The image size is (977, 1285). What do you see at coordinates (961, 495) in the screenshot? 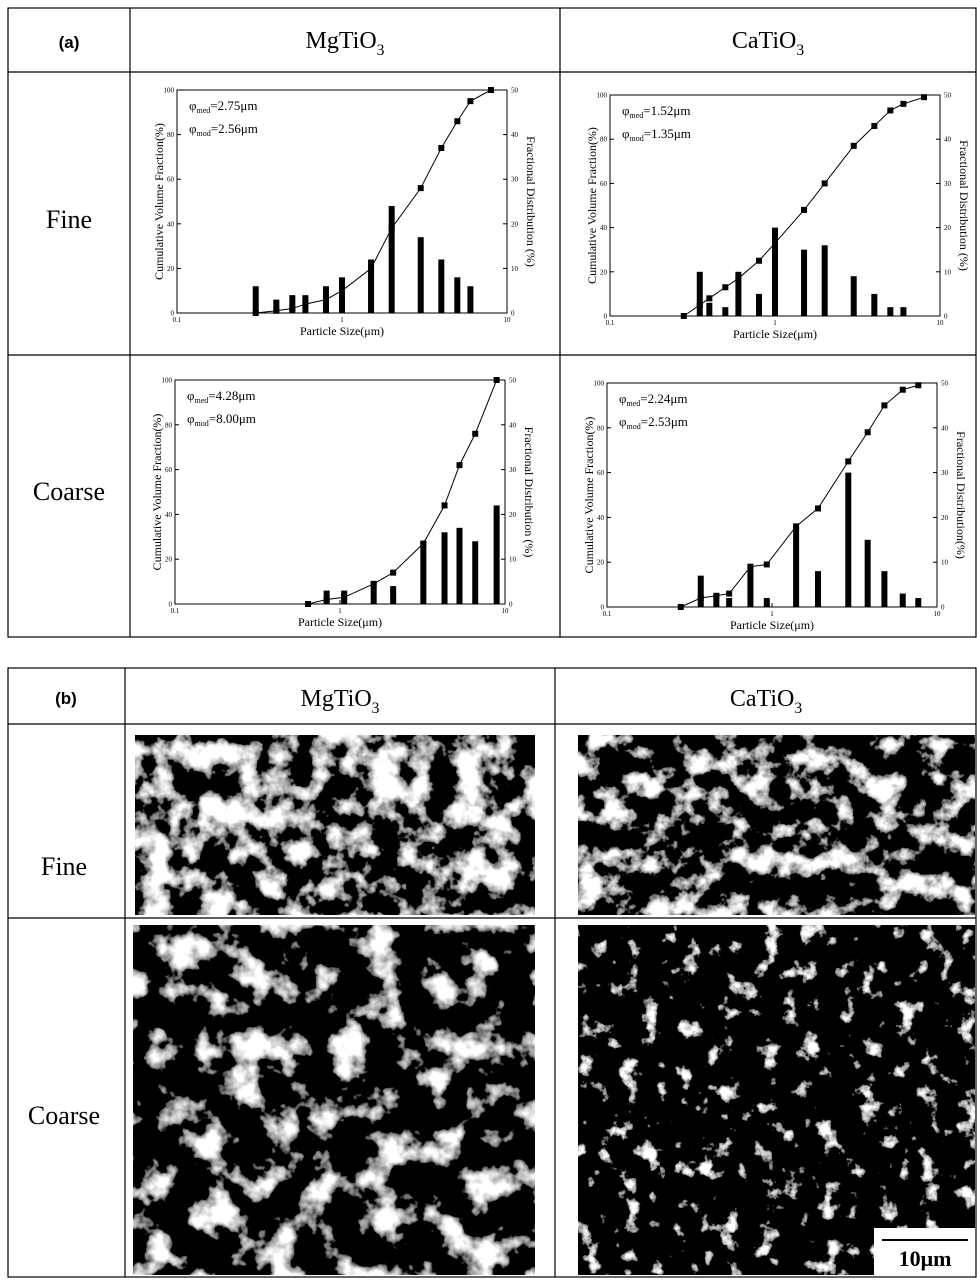
I see `y2-axis-label: Fractional Distribution(%)` at bounding box center [961, 495].